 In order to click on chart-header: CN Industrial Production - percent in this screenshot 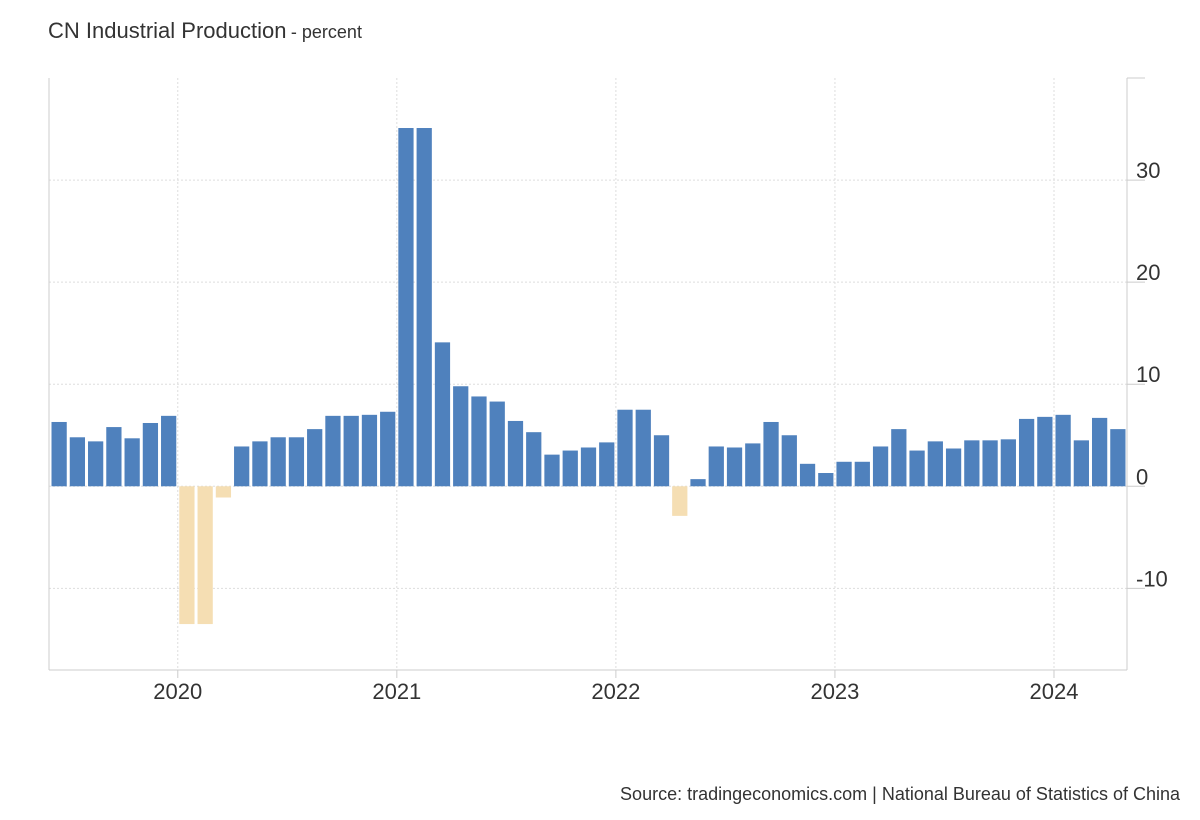, I will do `click(205, 31)`.